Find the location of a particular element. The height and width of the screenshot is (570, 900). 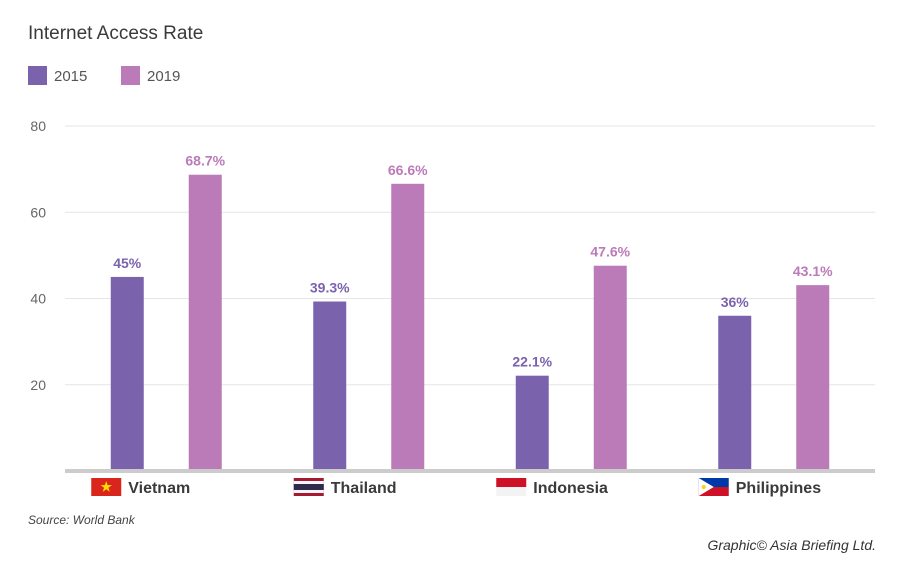

category-labels: Vietnam Thailand Indonesia Philippines is located at coordinates (456, 487).